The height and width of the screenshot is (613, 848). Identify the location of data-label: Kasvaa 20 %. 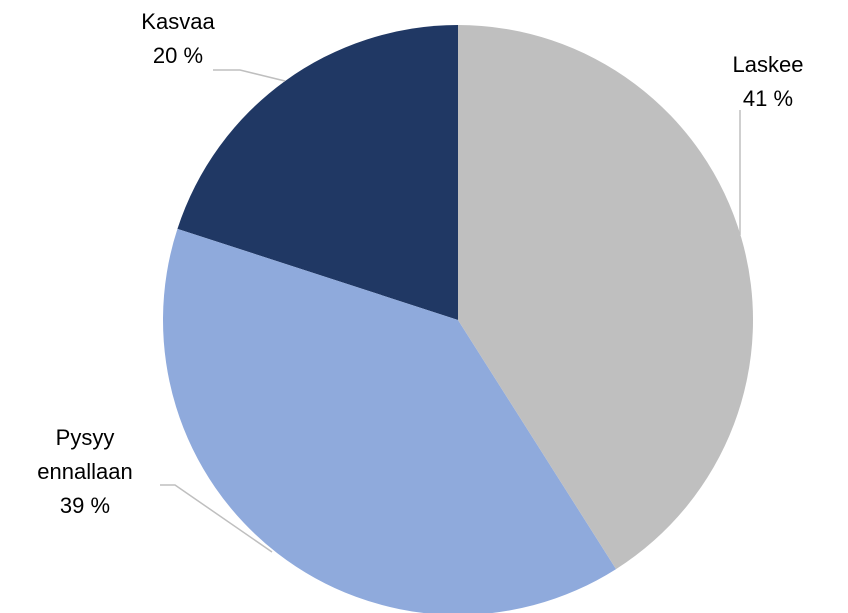
(178, 39).